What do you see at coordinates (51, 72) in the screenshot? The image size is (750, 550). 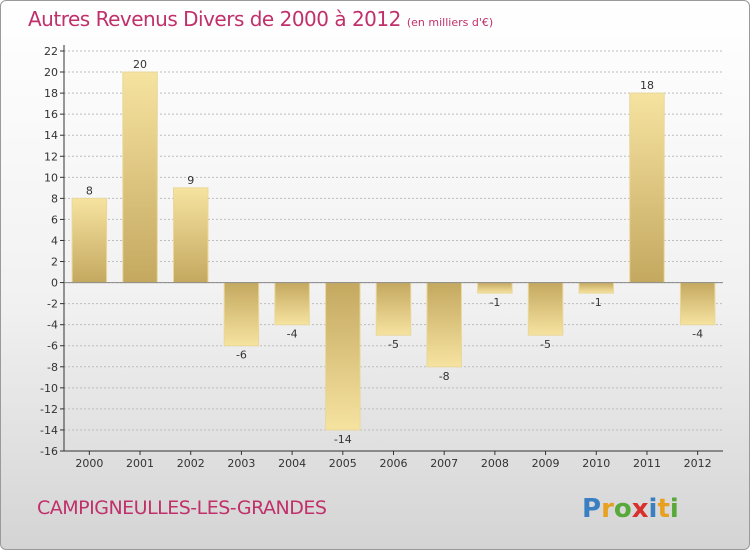 I see `y-tick-label: 20` at bounding box center [51, 72].